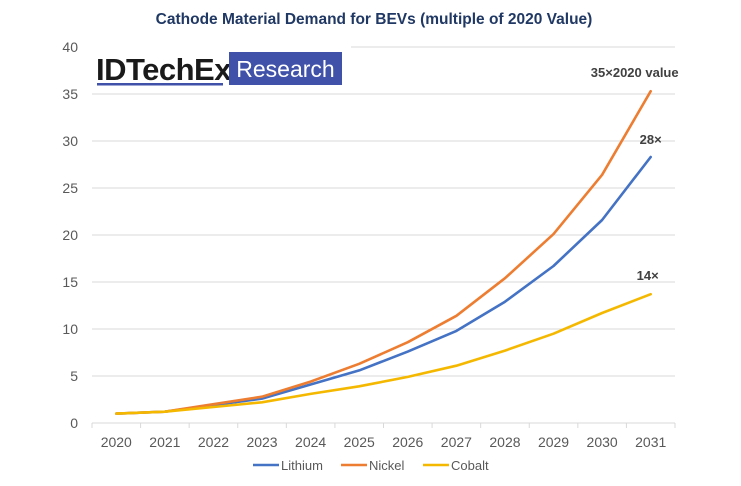 This screenshot has width=741, height=486. Describe the element at coordinates (261, 442) in the screenshot. I see `x-tick-label-2023: 2023` at that location.